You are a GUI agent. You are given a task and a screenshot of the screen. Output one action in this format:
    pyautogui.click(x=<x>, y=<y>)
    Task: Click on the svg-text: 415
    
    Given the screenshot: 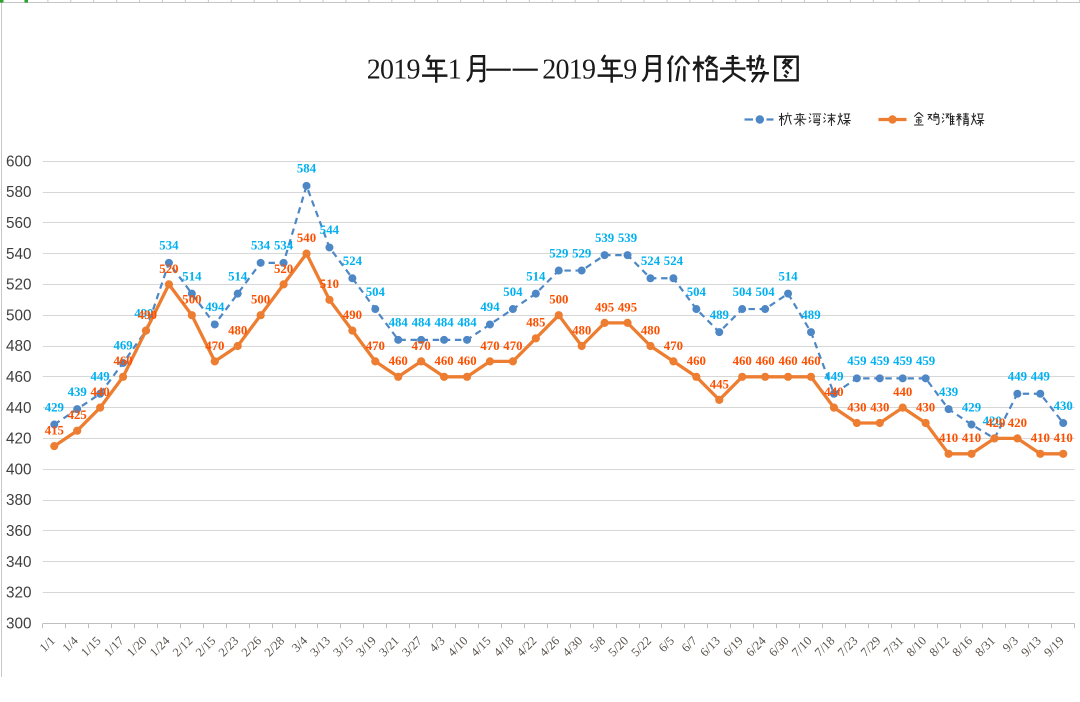 What is the action you would take?
    pyautogui.click(x=54, y=431)
    